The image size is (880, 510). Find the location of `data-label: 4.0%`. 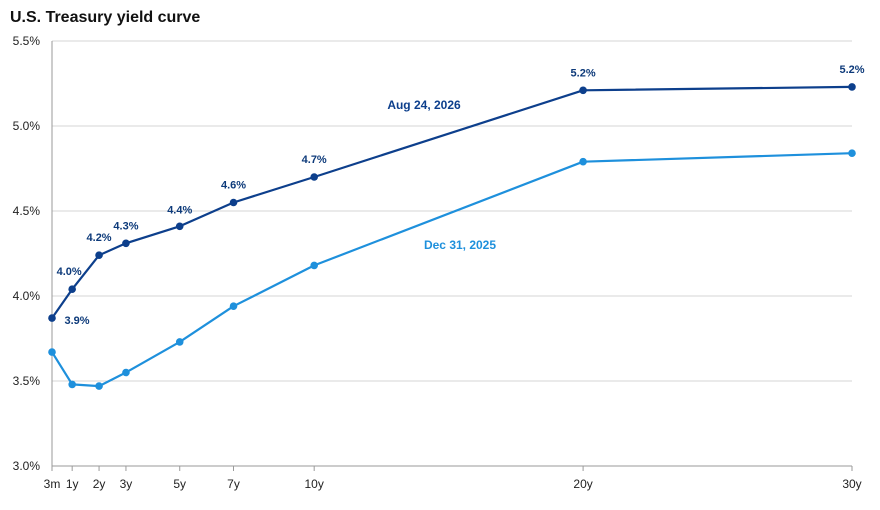

data-label: 4.0% is located at coordinates (69, 272).